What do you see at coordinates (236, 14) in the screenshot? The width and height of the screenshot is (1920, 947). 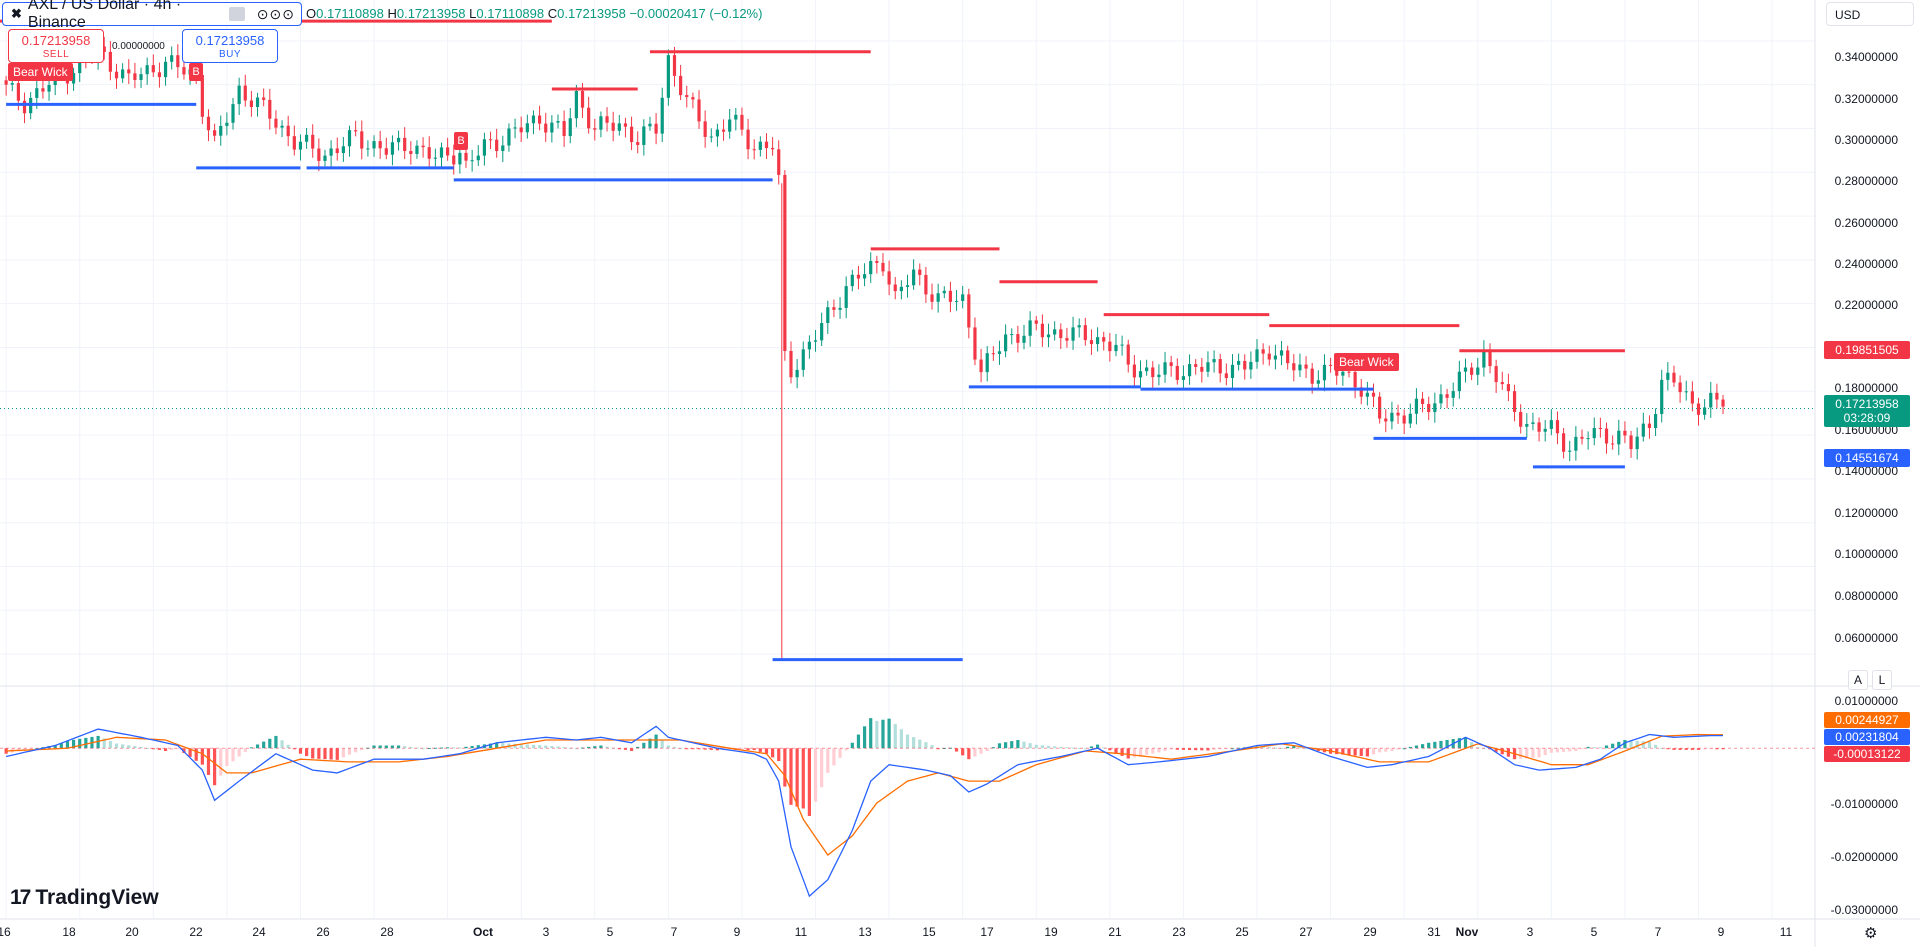 I see `eye-icon` at bounding box center [236, 14].